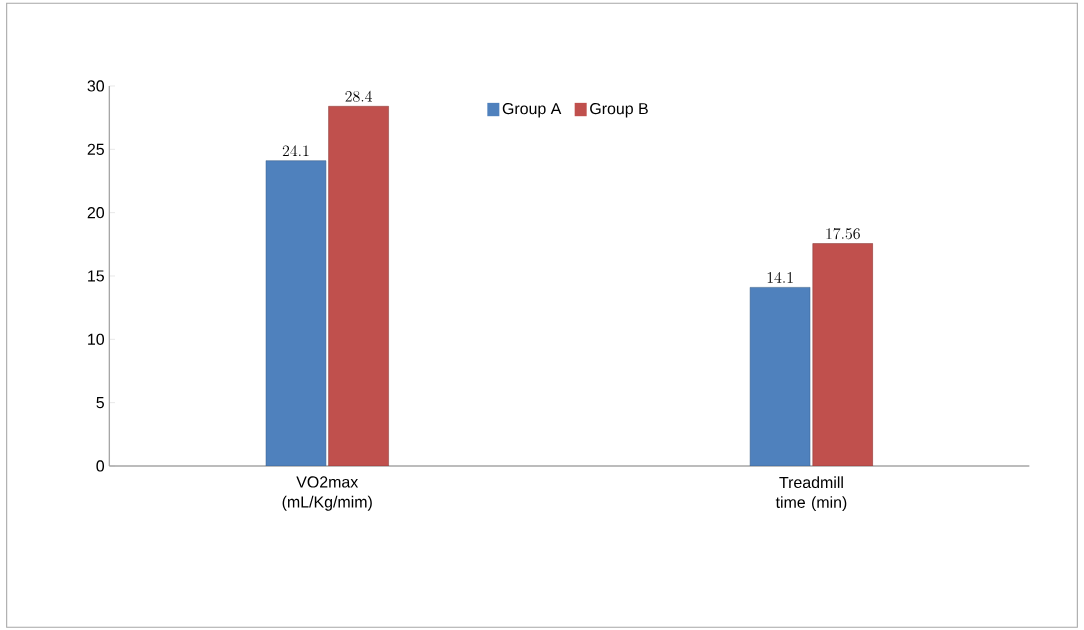  Describe the element at coordinates (619, 110) in the screenshot. I see `legend-label: Group B` at that location.